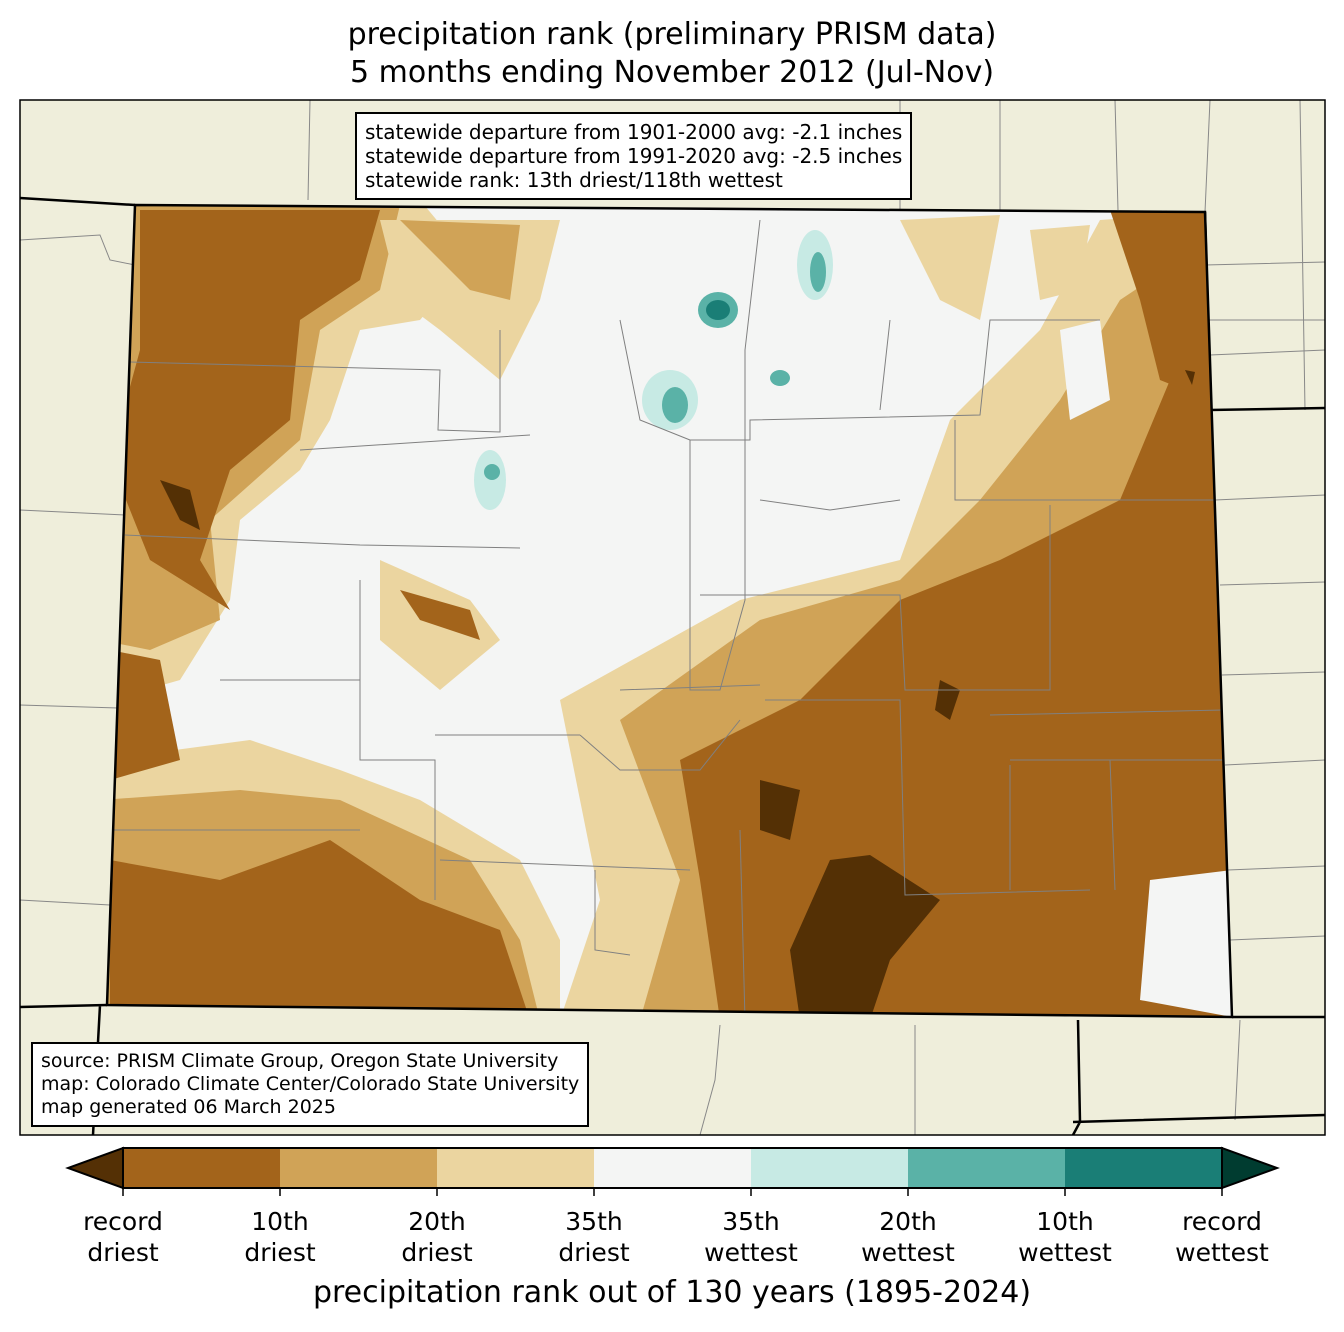 The image size is (1344, 1332). Describe the element at coordinates (280, 1237) in the screenshot. I see `colorbar-tick-label: 10th driest` at that location.